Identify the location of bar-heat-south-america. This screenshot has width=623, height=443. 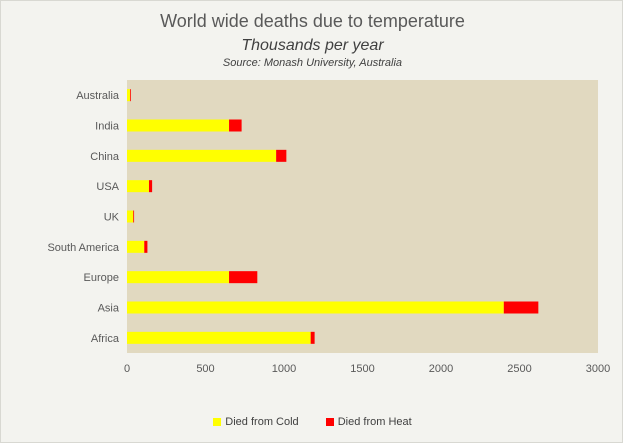
(146, 246).